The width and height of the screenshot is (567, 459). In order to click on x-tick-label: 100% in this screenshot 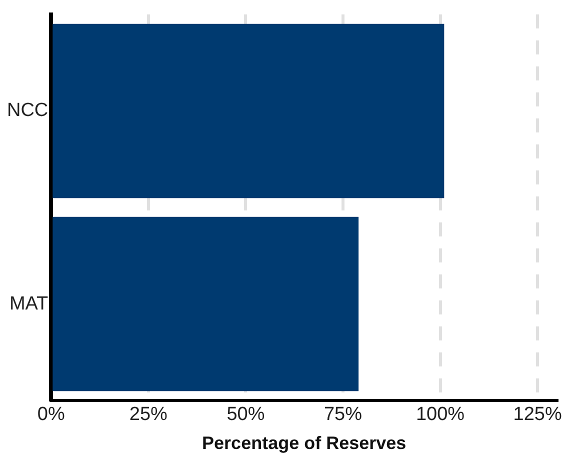, I will do `click(440, 415)`.